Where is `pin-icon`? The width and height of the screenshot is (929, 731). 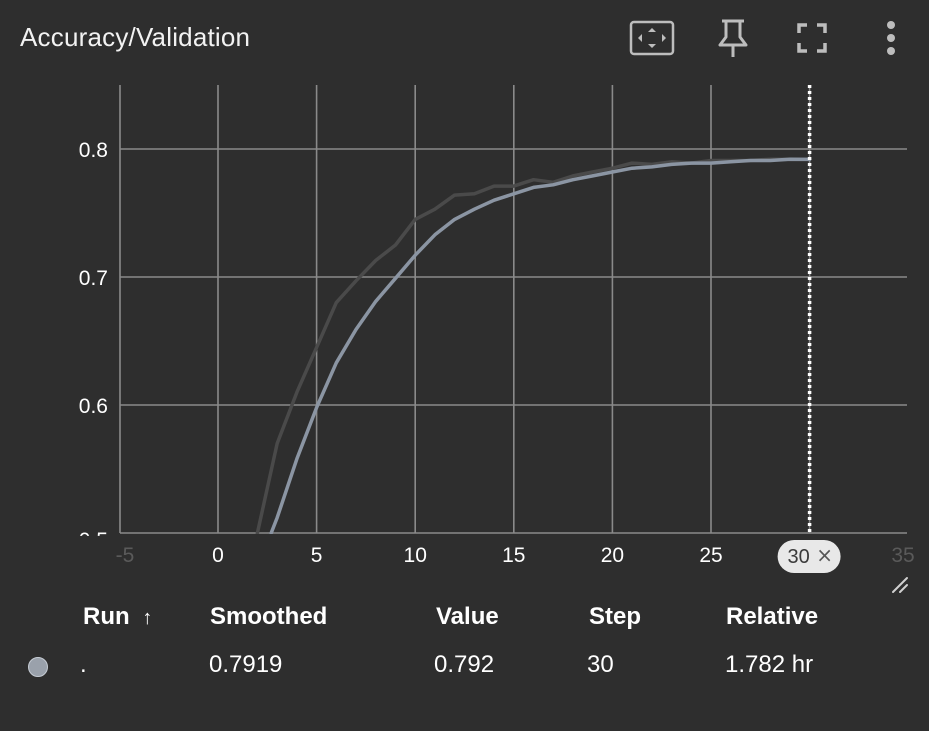
pin-icon is located at coordinates (733, 38).